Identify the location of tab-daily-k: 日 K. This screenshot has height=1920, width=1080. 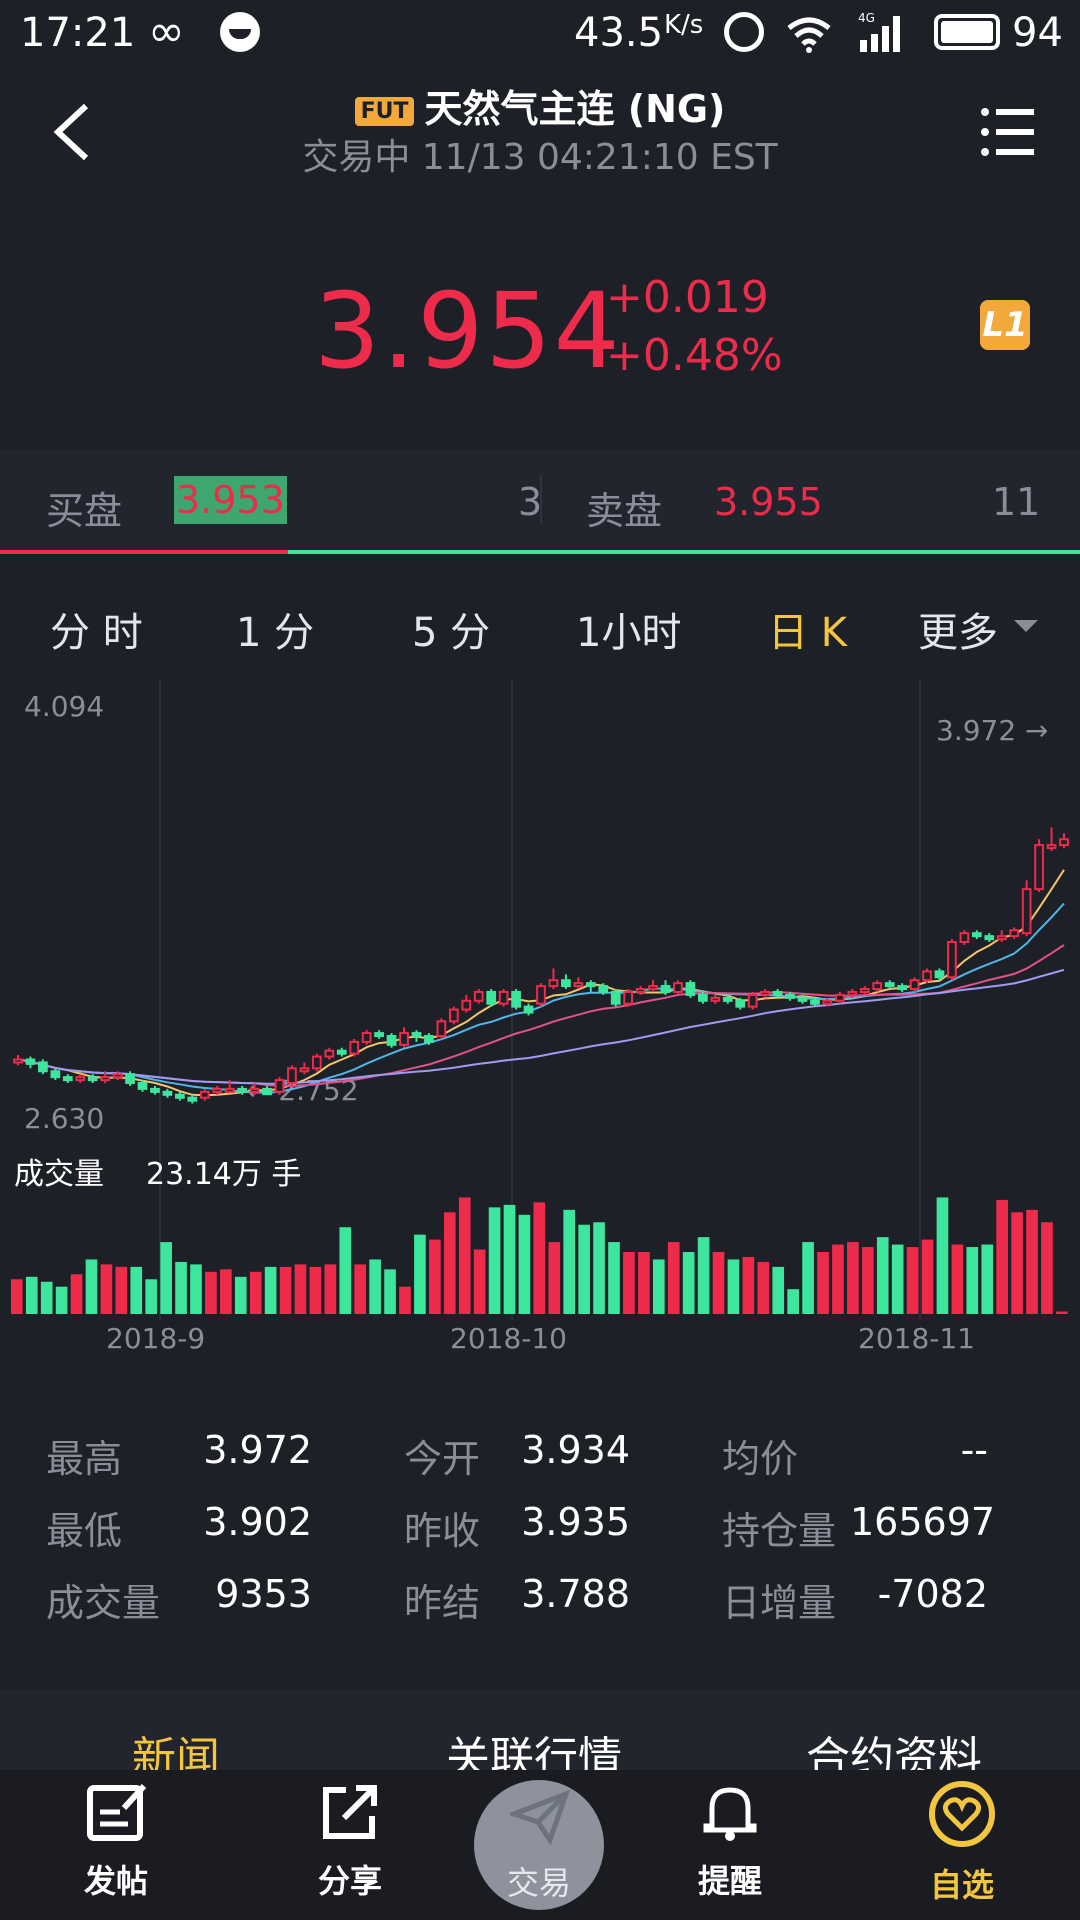
(807, 633).